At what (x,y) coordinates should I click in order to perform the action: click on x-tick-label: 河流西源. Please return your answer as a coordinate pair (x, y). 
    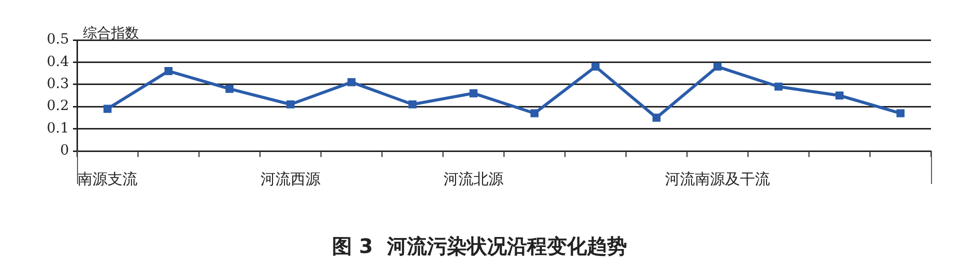
    Looking at the image, I should click on (290, 179).